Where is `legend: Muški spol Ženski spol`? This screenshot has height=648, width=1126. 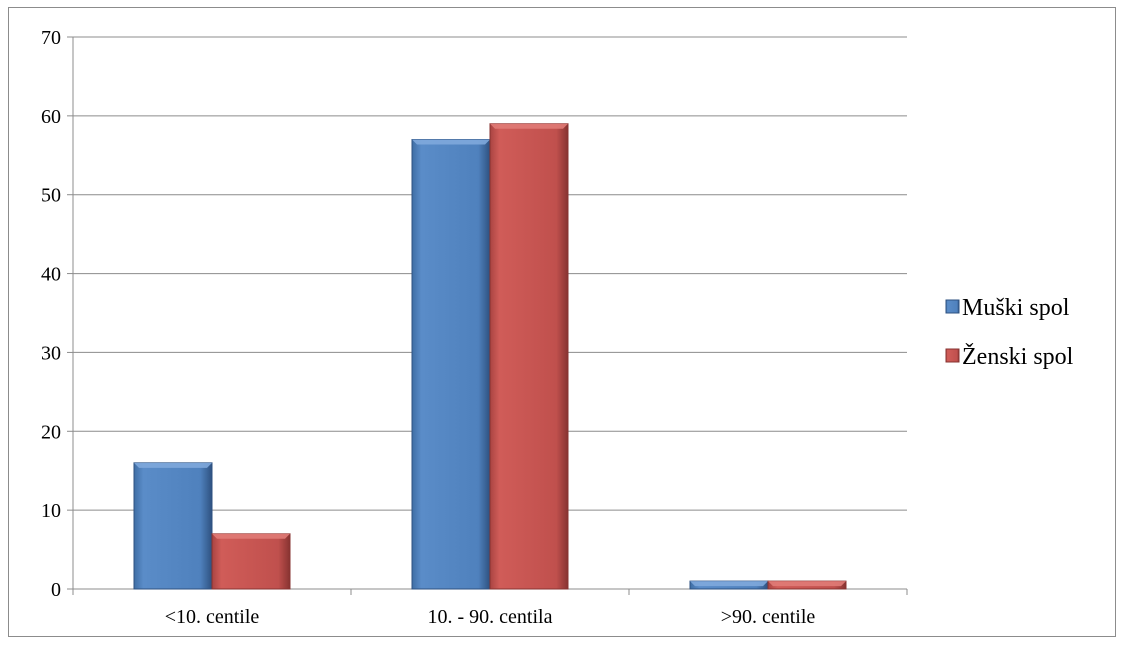 legend: Muški spol Ženski spol is located at coordinates (1009, 332).